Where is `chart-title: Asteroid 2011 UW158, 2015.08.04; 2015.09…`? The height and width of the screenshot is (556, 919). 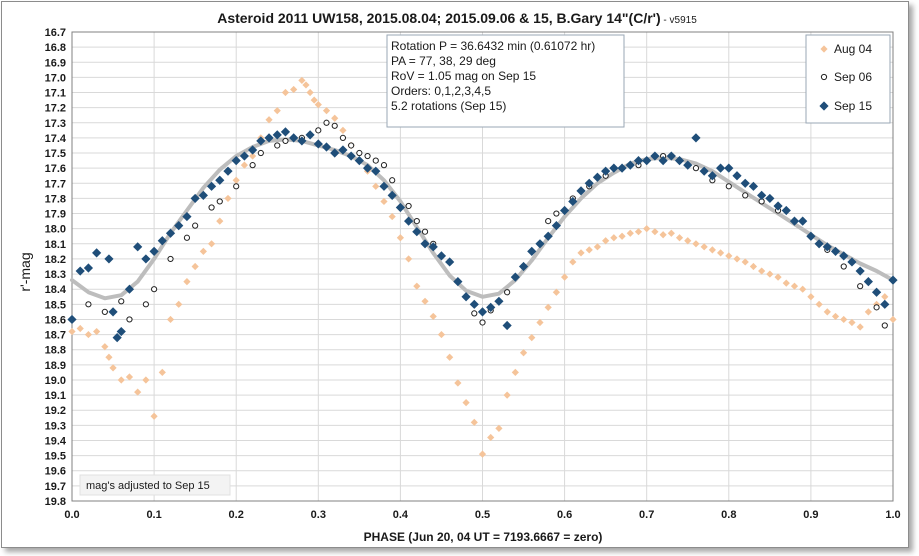
chart-title: Asteroid 2011 UW158, 2015.08.04; 2015.09… is located at coordinates (457, 18).